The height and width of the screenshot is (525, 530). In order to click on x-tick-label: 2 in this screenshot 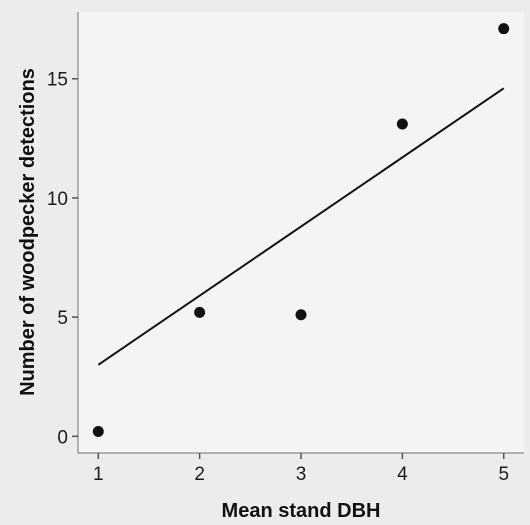, I will do `click(199, 474)`.